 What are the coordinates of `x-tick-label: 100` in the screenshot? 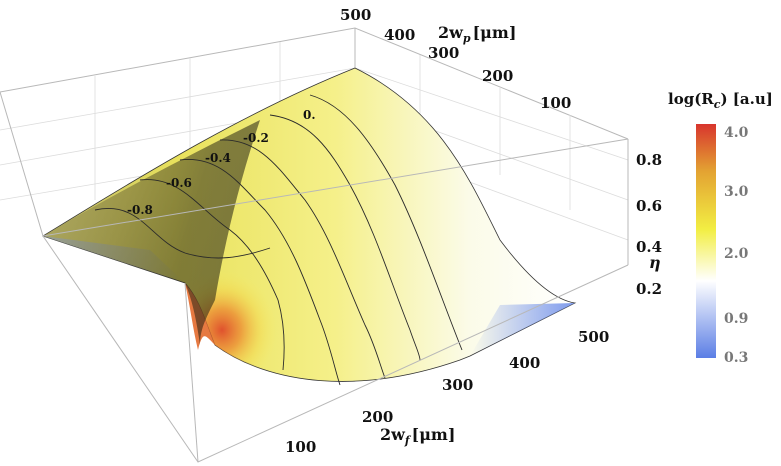 It's located at (300, 447).